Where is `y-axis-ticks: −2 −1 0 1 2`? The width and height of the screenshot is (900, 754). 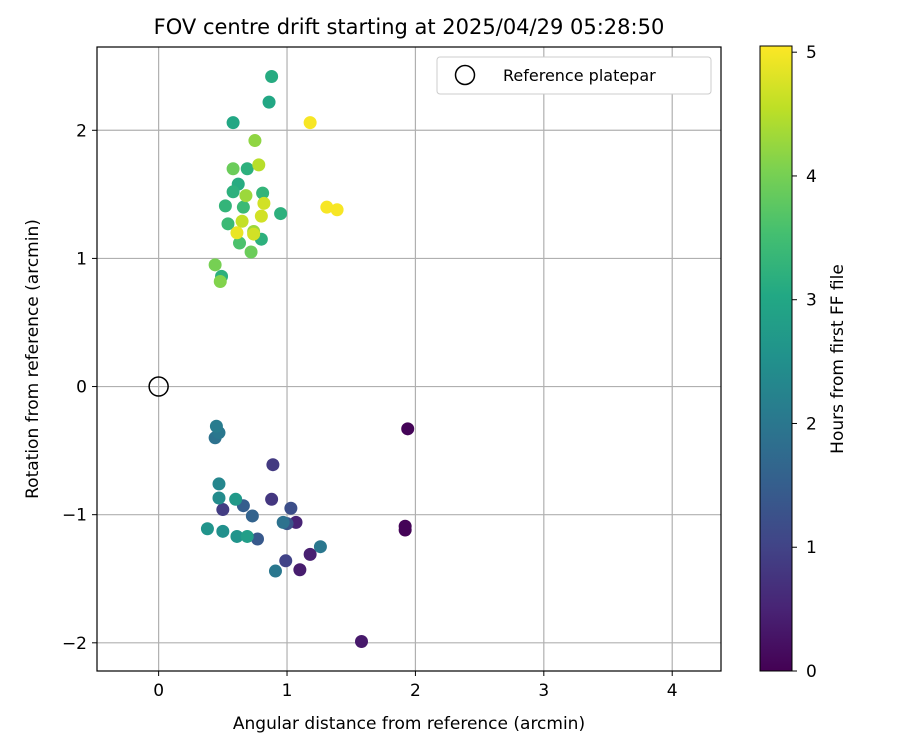 y-axis-ticks: −2 −1 0 1 2 is located at coordinates (79, 387).